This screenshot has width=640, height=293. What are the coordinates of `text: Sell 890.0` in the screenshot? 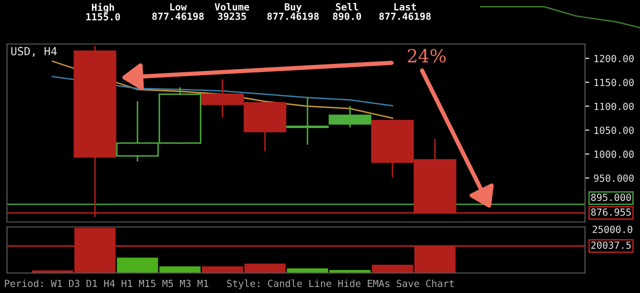 It's located at (347, 11).